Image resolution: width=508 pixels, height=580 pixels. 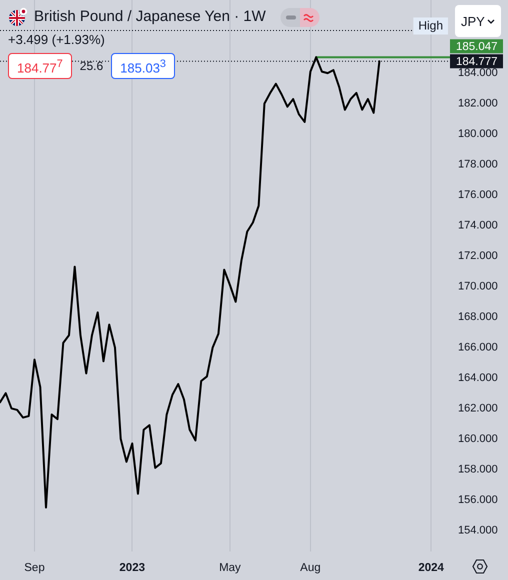 What do you see at coordinates (478, 348) in the screenshot?
I see `y-tick-label: 166.000` at bounding box center [478, 348].